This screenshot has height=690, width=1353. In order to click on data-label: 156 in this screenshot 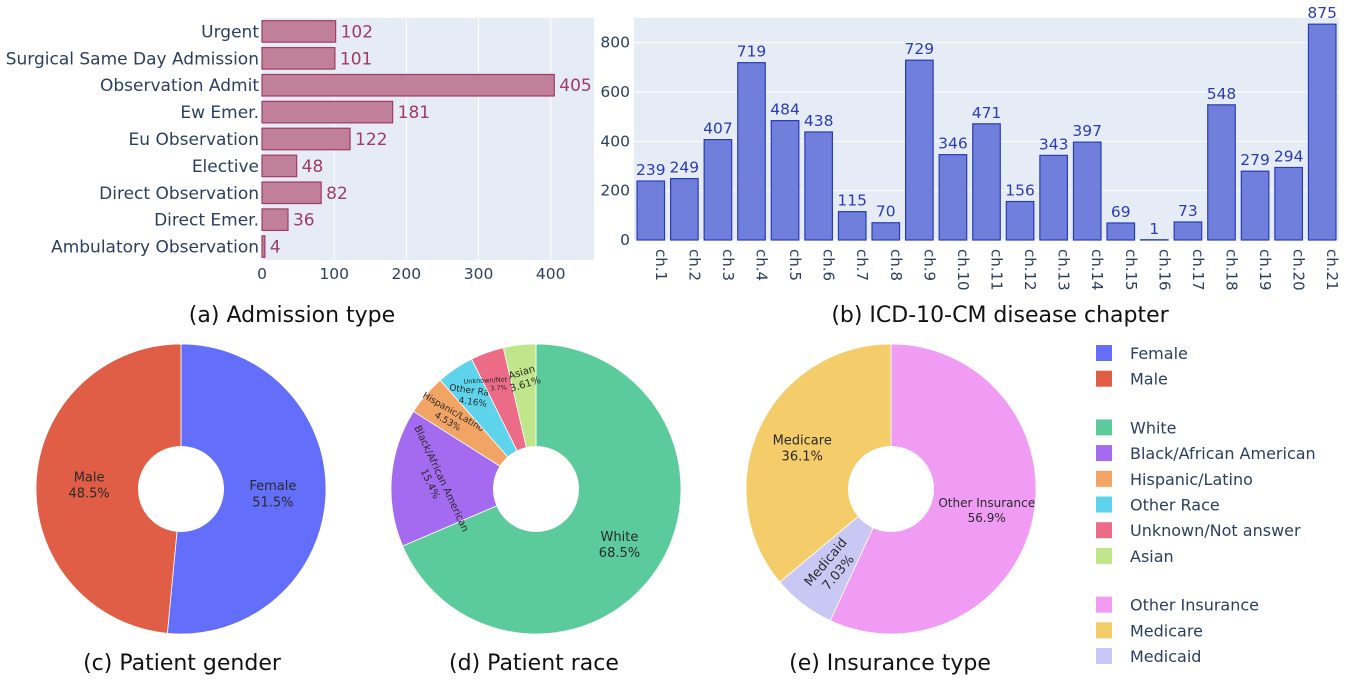, I will do `click(1020, 191)`.